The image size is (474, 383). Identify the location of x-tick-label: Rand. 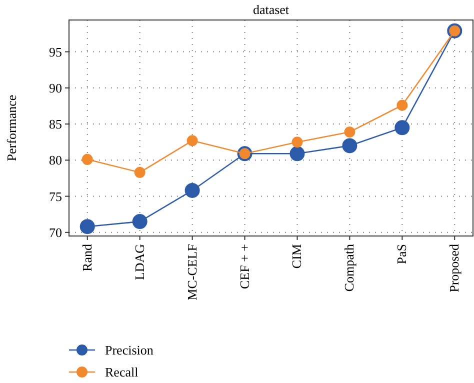
(86, 258).